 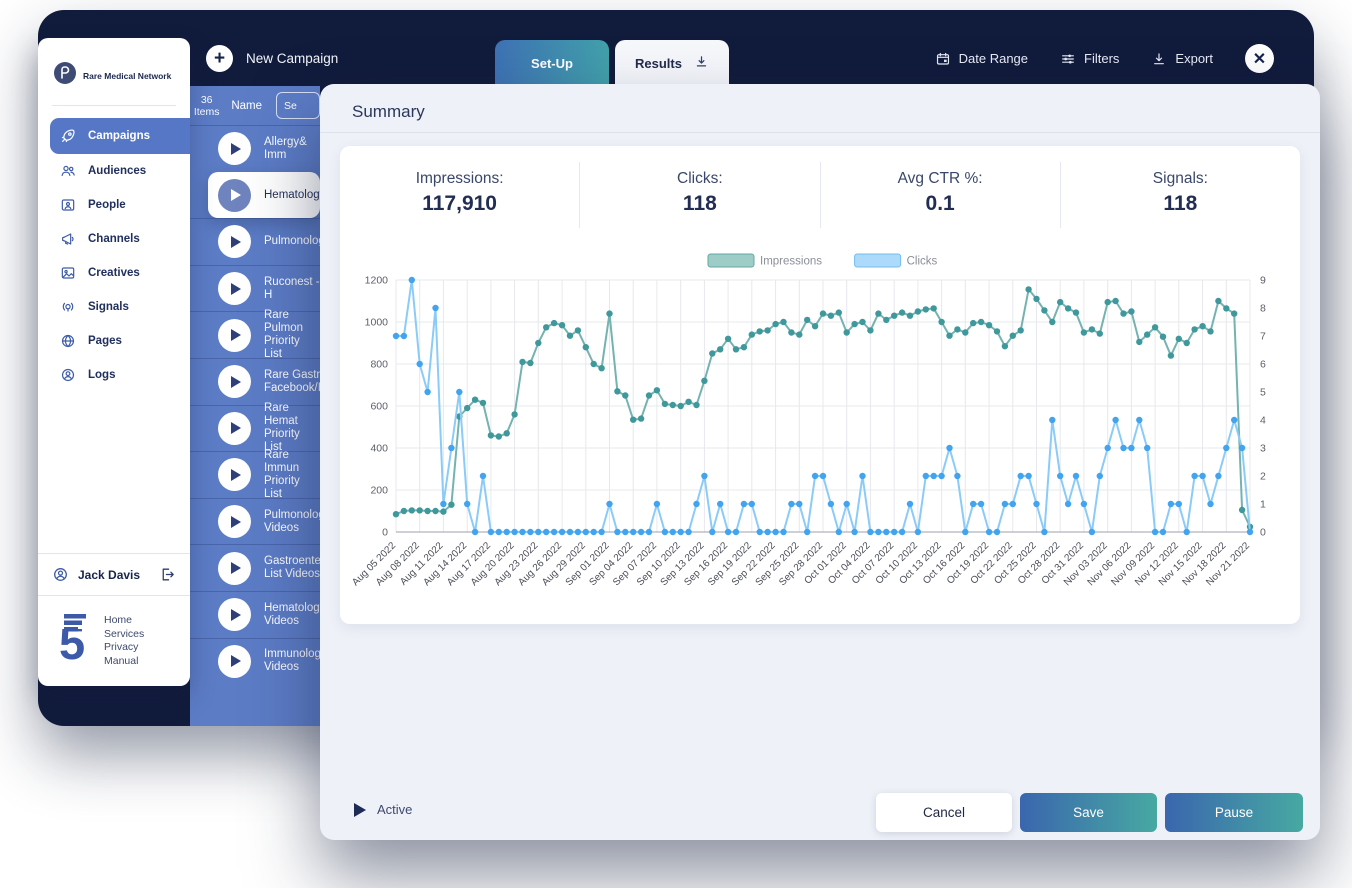 I want to click on sidebar-footer: 5 Home Services Privacy Manual, so click(x=114, y=641).